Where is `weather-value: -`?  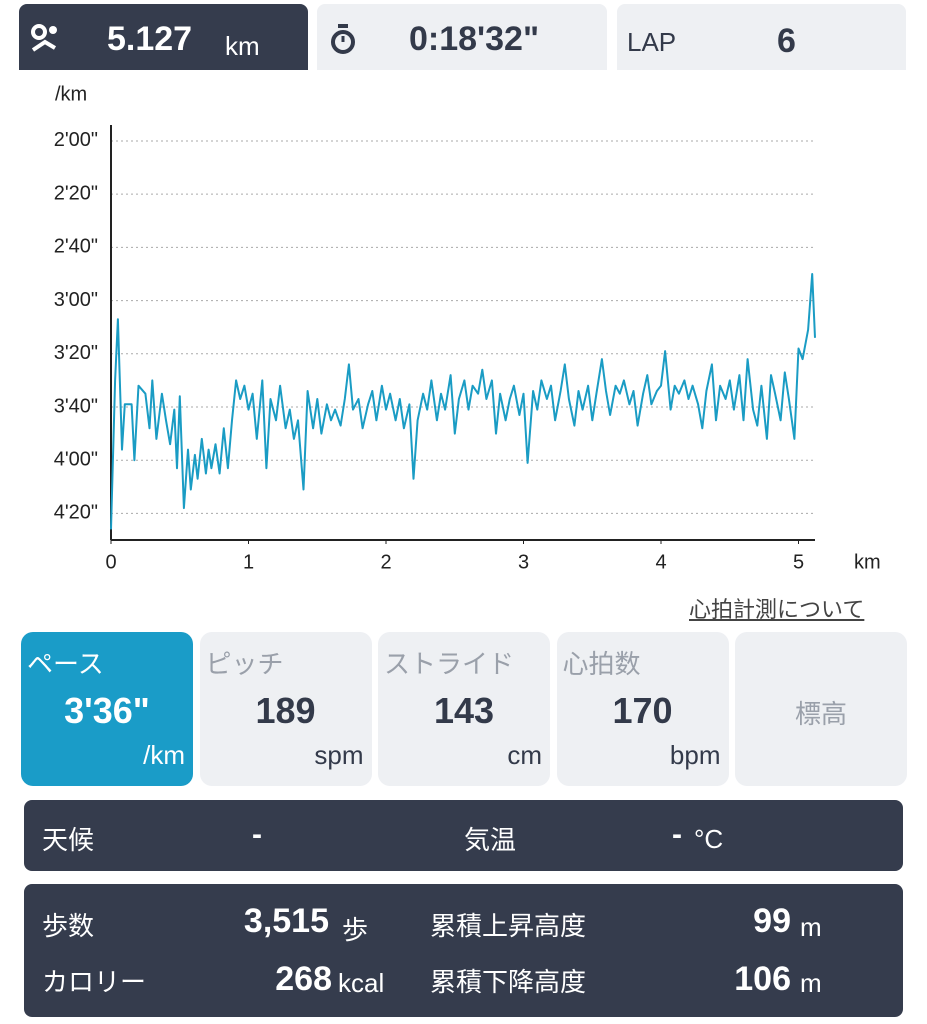
weather-value: - is located at coordinates (257, 834).